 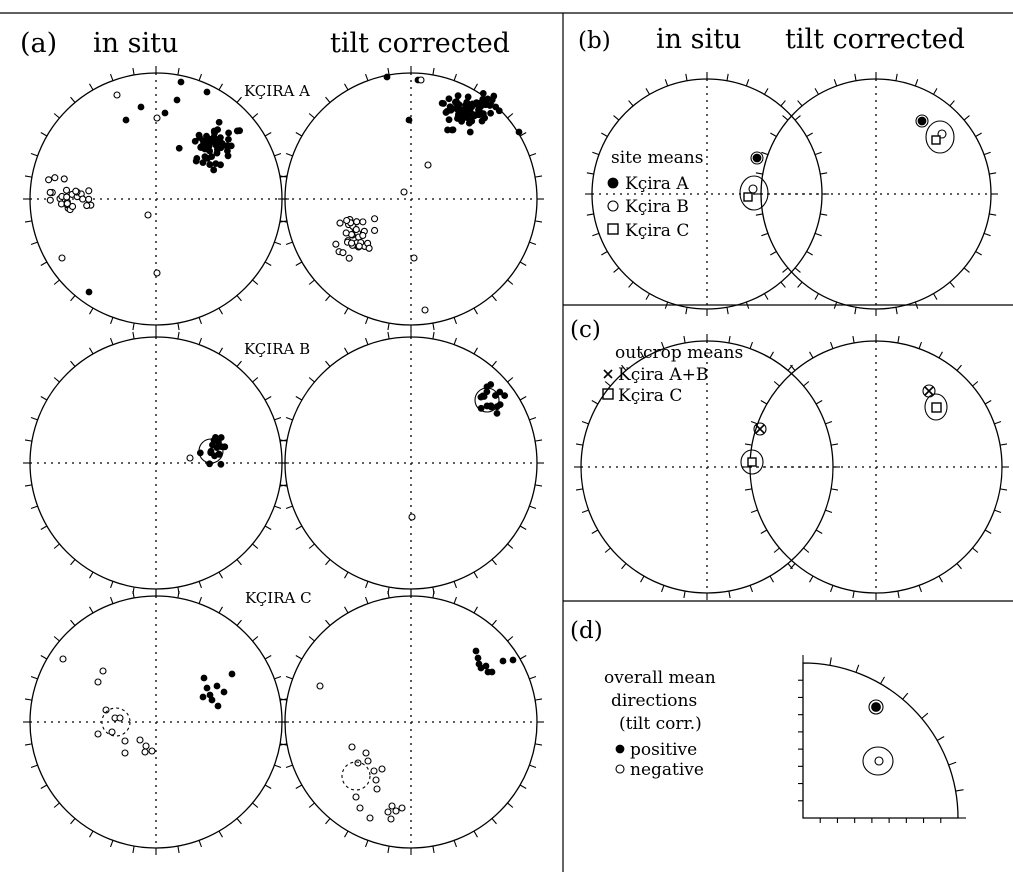 I want to click on kcira-ab-mean-tilt, so click(x=929, y=391).